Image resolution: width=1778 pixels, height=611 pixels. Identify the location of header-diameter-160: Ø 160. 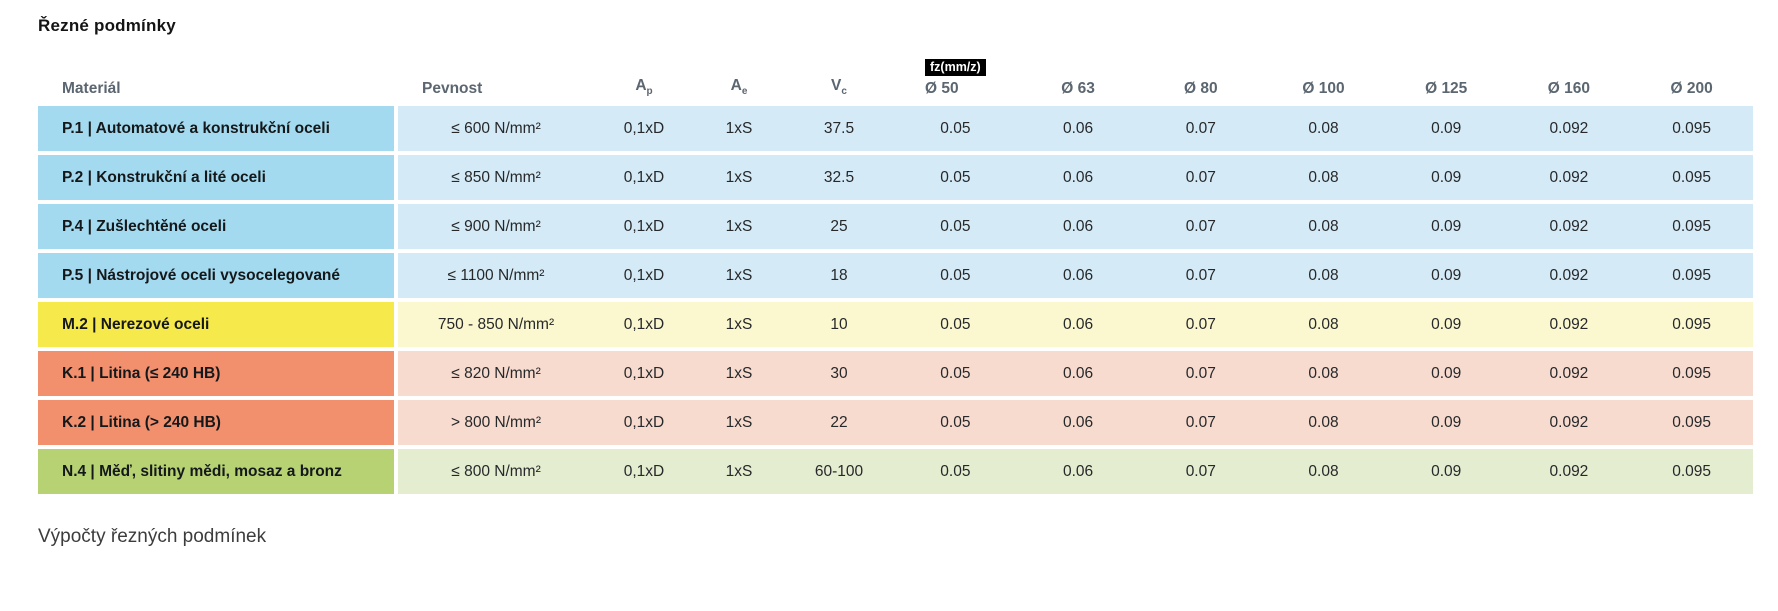
(1569, 88).